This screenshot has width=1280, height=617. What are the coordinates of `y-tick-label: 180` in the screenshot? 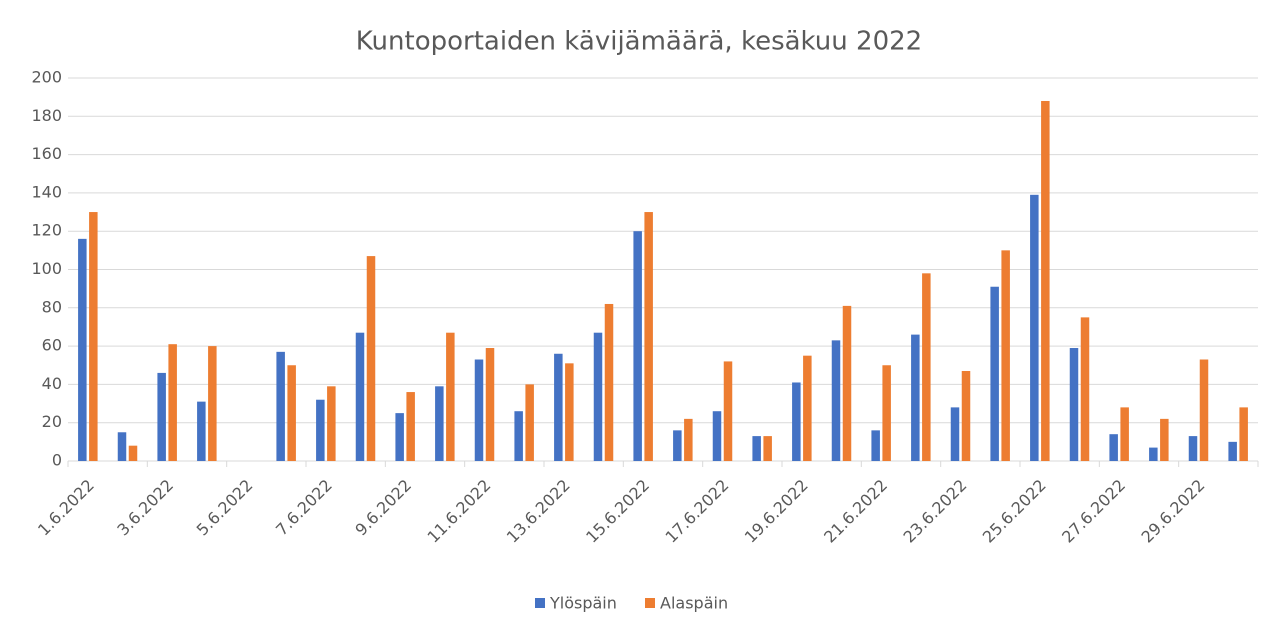 It's located at (46, 115).